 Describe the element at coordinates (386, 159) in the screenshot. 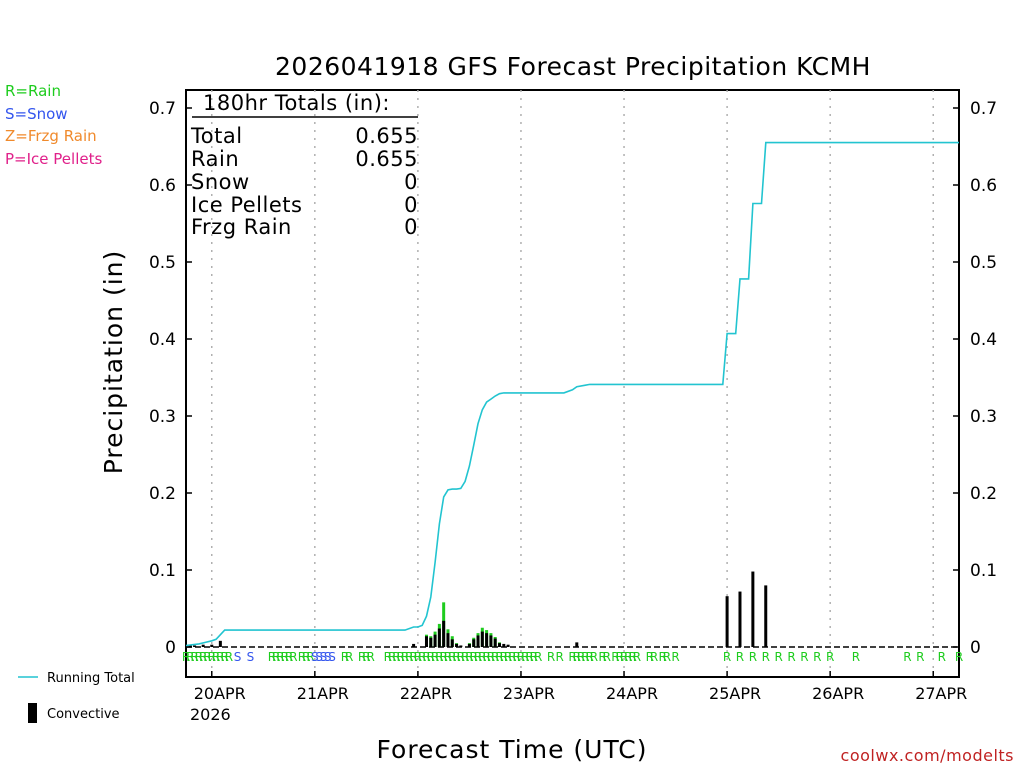

I see `totals-value-rain: 0.655` at that location.